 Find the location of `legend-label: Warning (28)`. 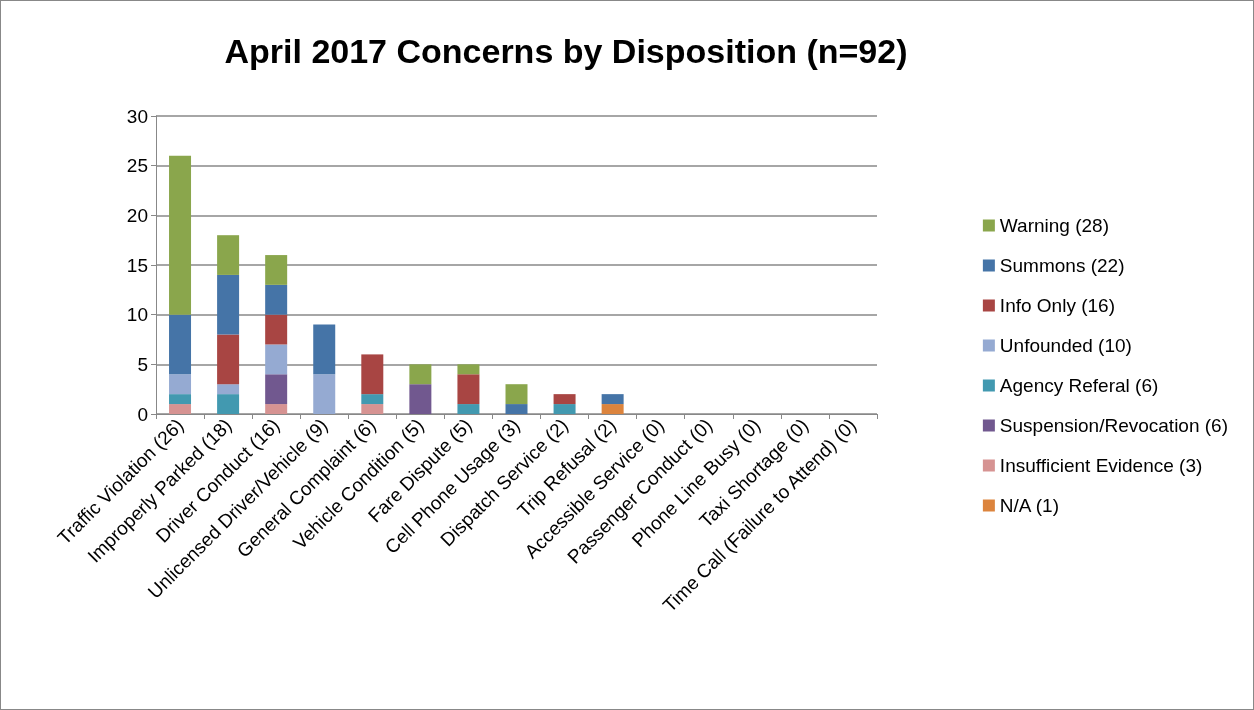

legend-label: Warning (28) is located at coordinates (1054, 225).